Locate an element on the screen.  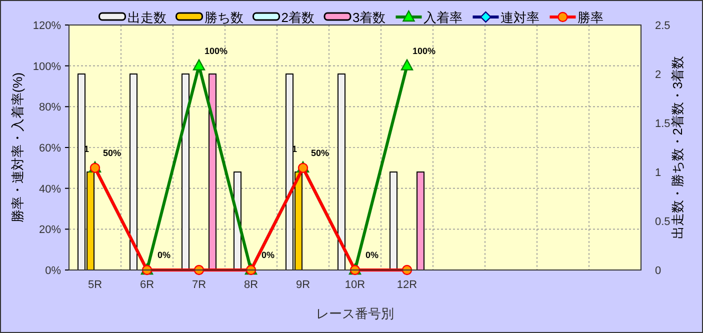
legend-label: 2着数 is located at coordinates (297, 17).